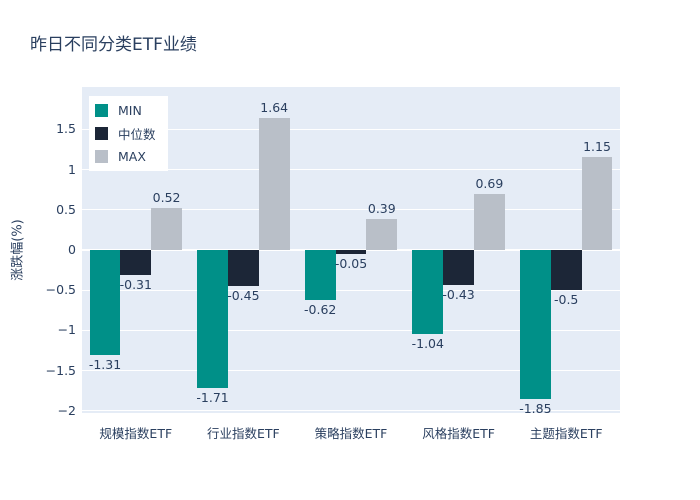 This screenshot has width=700, height=500. What do you see at coordinates (66, 129) in the screenshot?
I see `y-tick-label: 1.5` at bounding box center [66, 129].